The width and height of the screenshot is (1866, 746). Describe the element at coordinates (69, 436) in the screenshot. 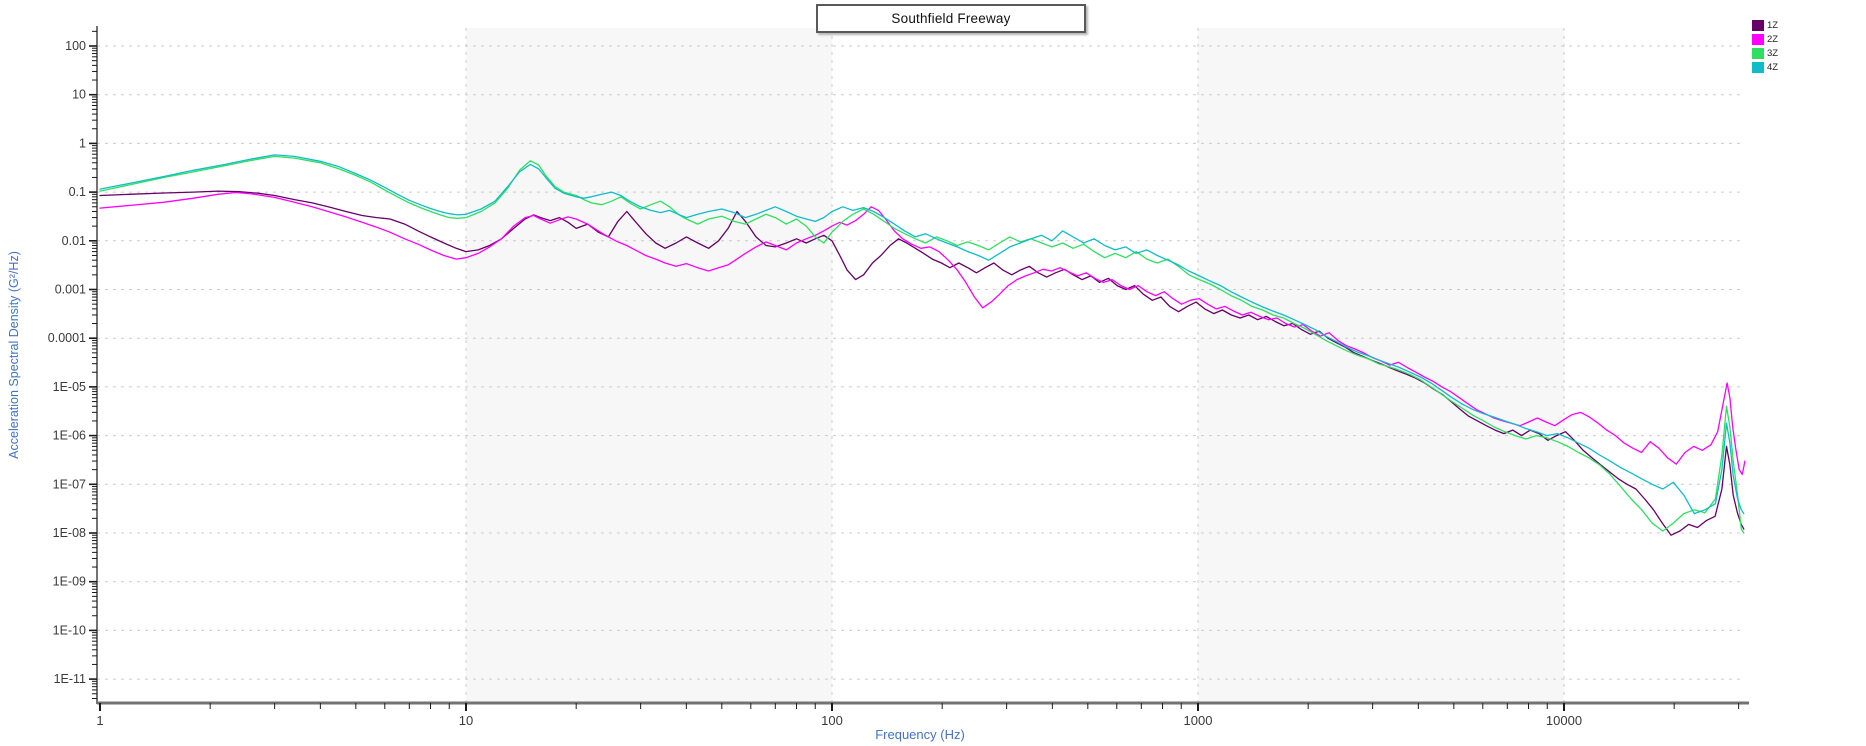

I see `svg-text: 1E-06` at that location.